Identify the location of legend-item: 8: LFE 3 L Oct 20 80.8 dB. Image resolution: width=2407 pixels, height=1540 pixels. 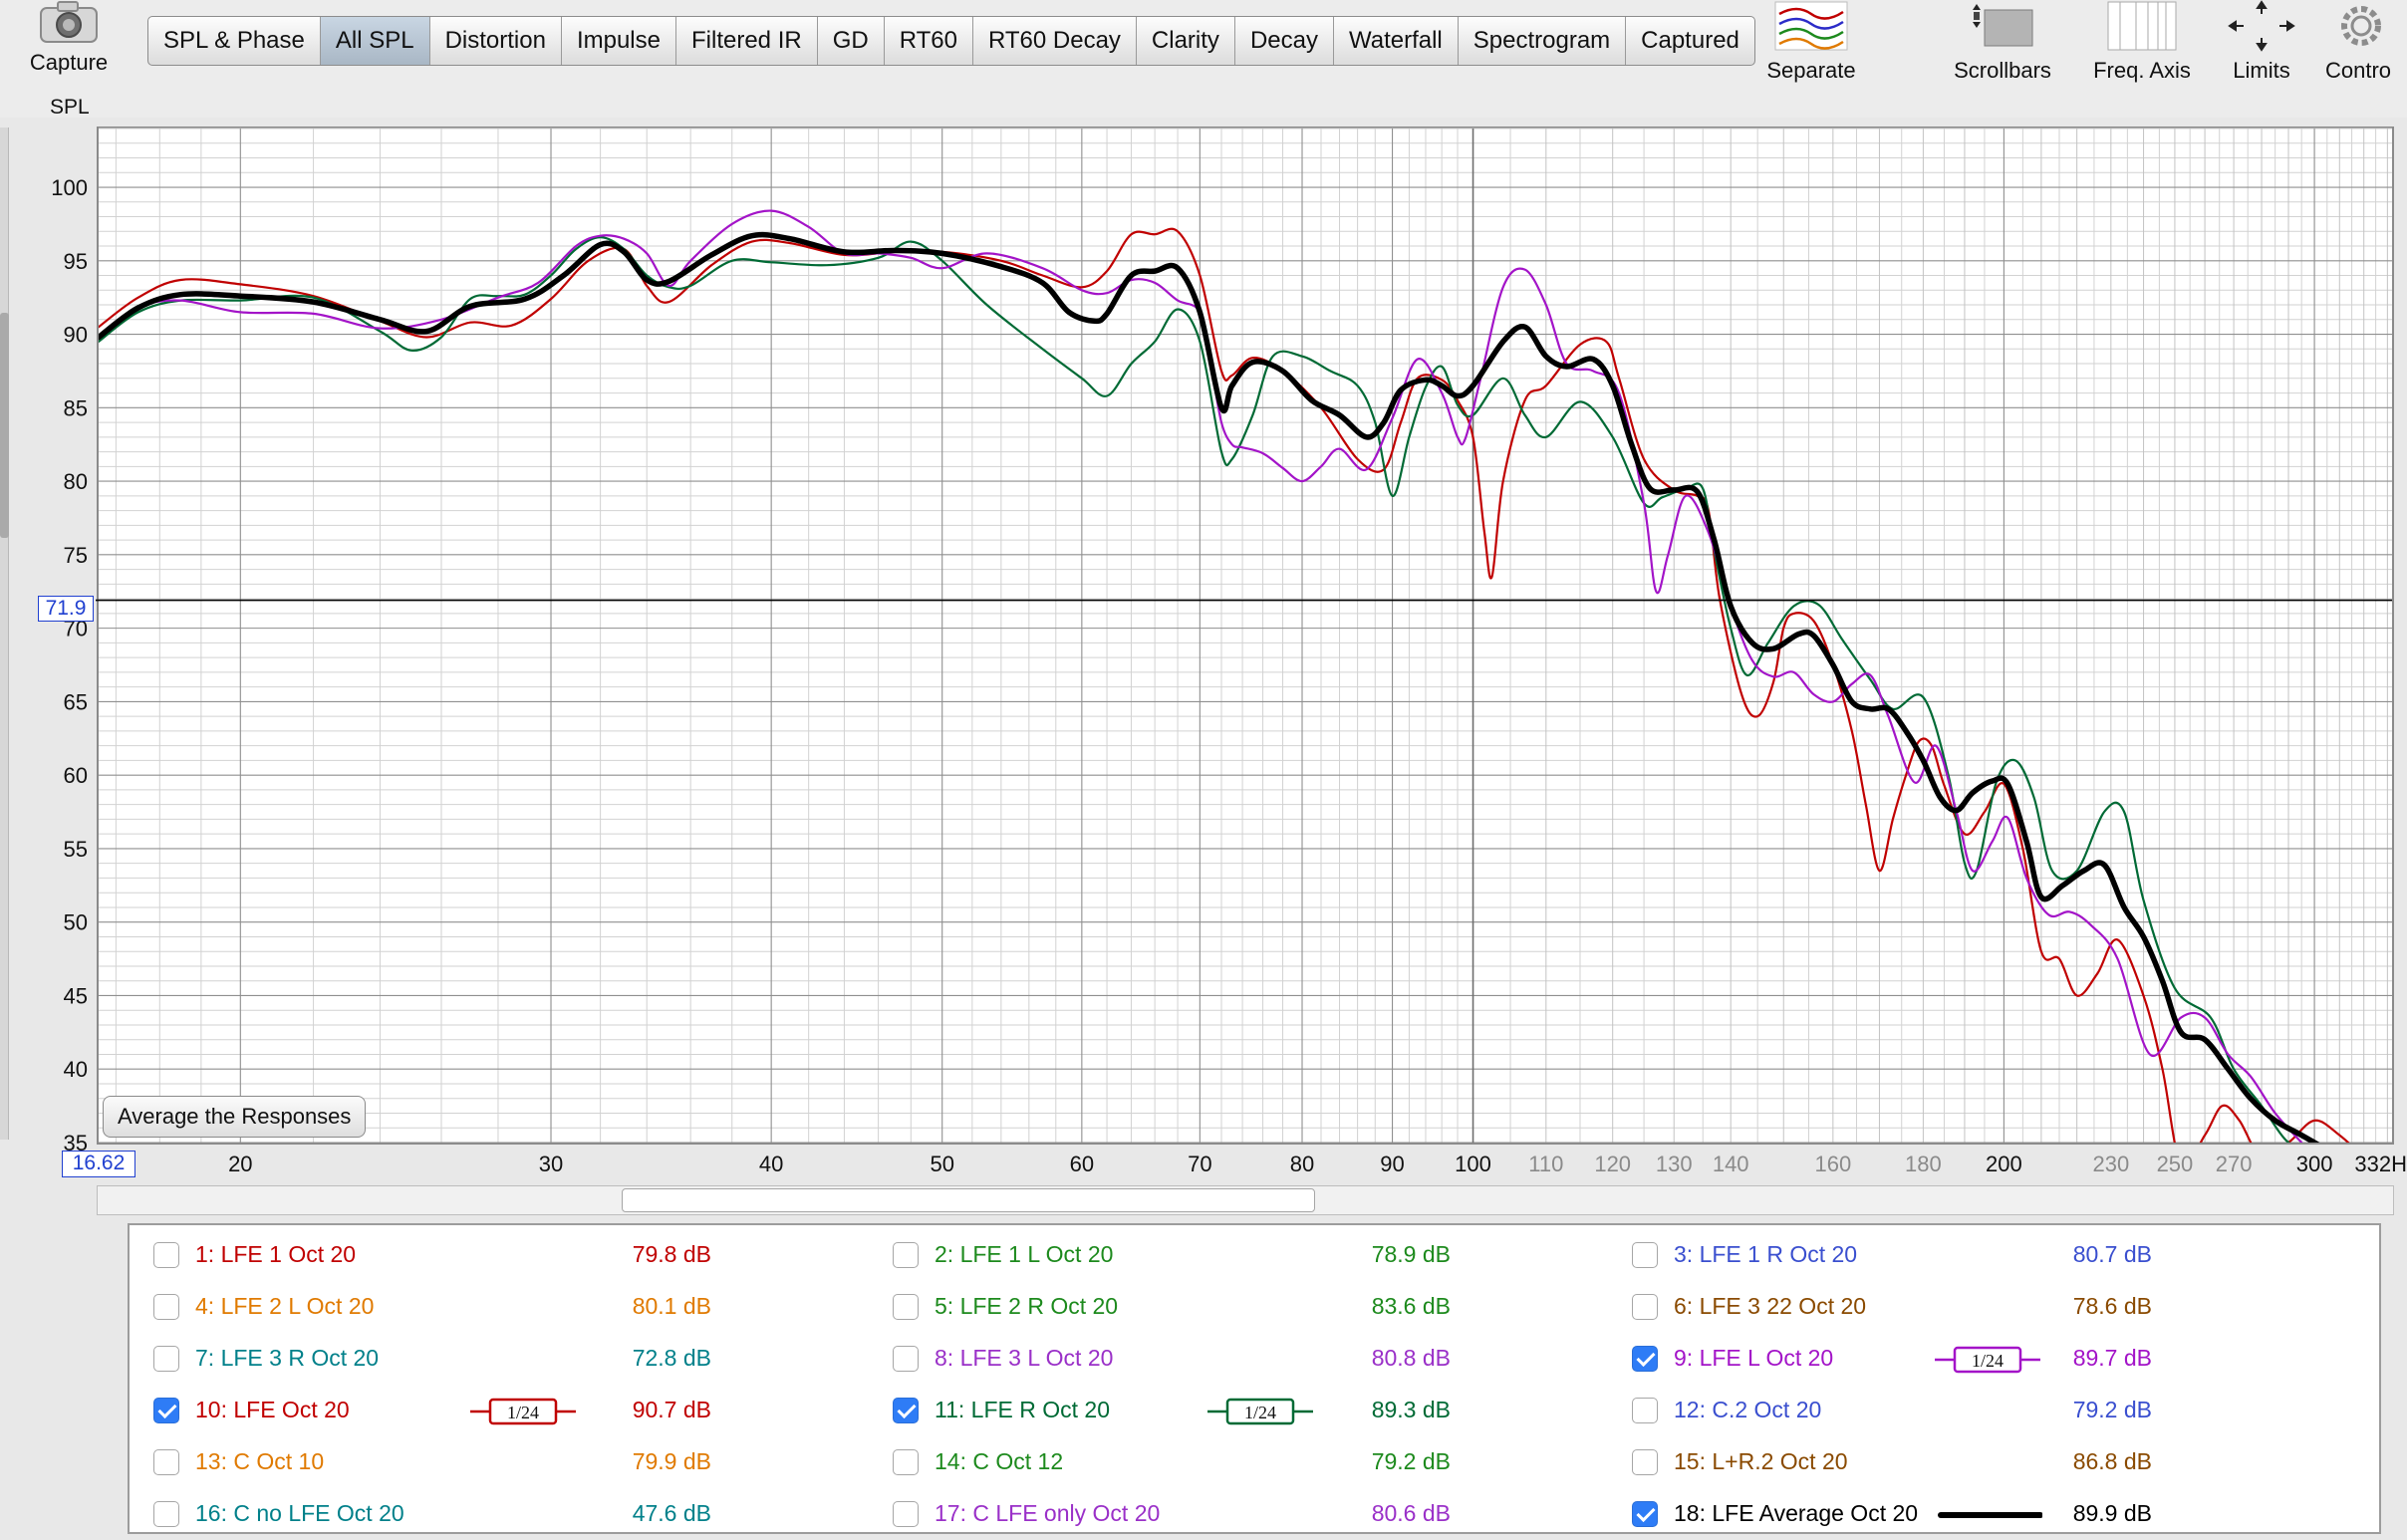
(1209, 1359).